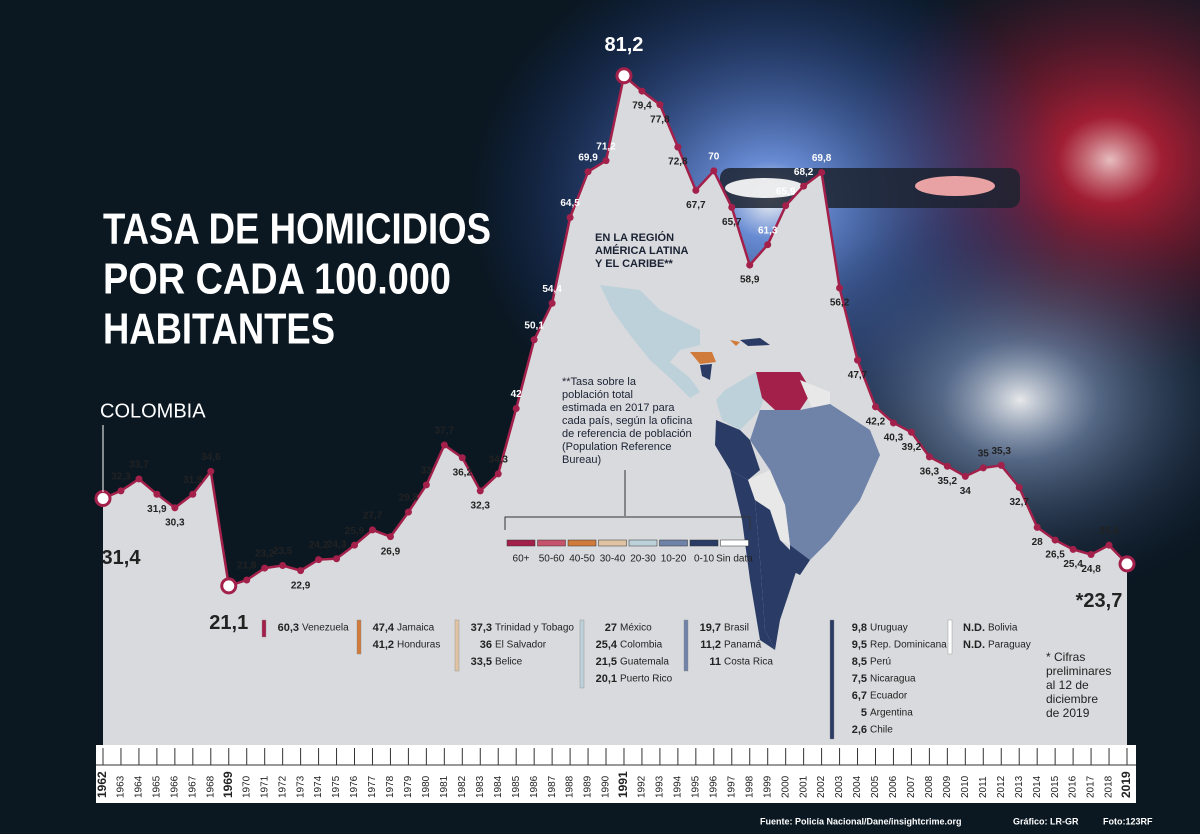 The image size is (1200, 834). What do you see at coordinates (893, 786) in the screenshot?
I see `x-tick-label: 2006` at bounding box center [893, 786].